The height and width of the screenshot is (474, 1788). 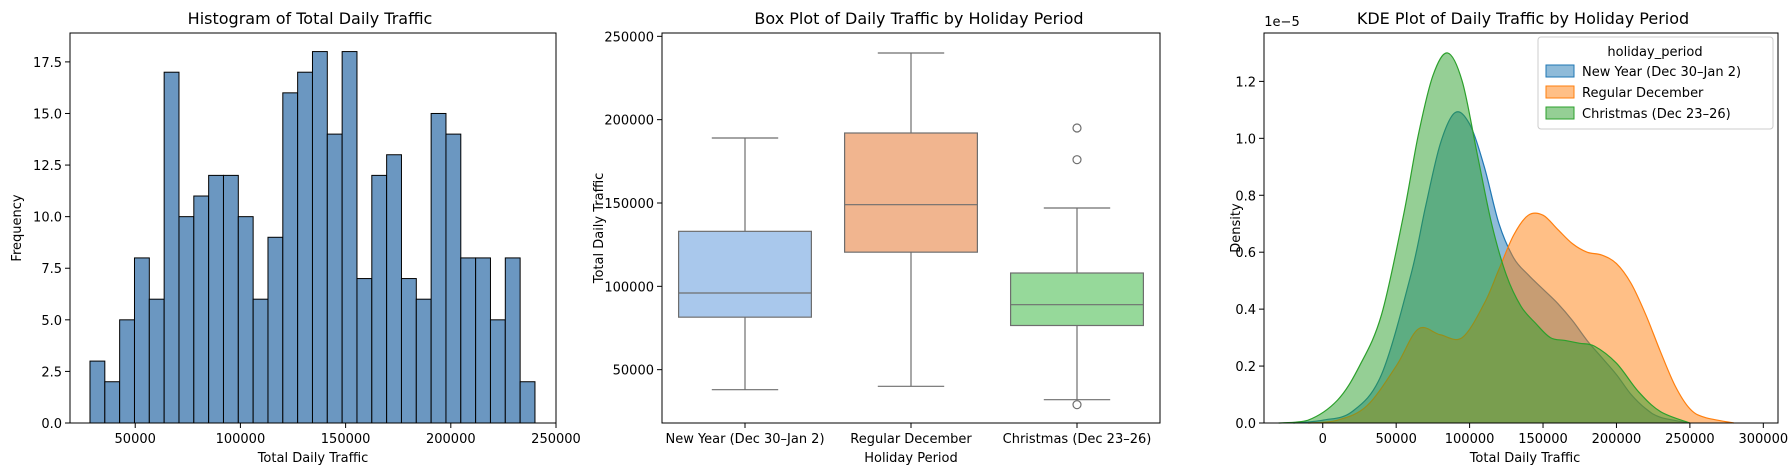 What do you see at coordinates (744, 439) in the screenshot?
I see `boxplot-category-label: New Year (Dec 30–Jan 2)` at bounding box center [744, 439].